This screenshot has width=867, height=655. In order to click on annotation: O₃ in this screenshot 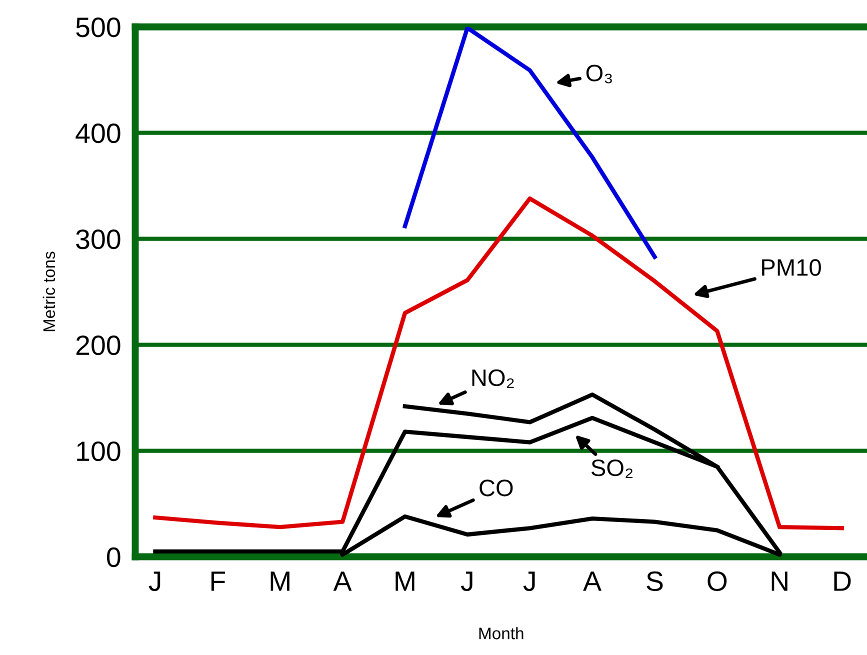, I will do `click(599, 74)`.